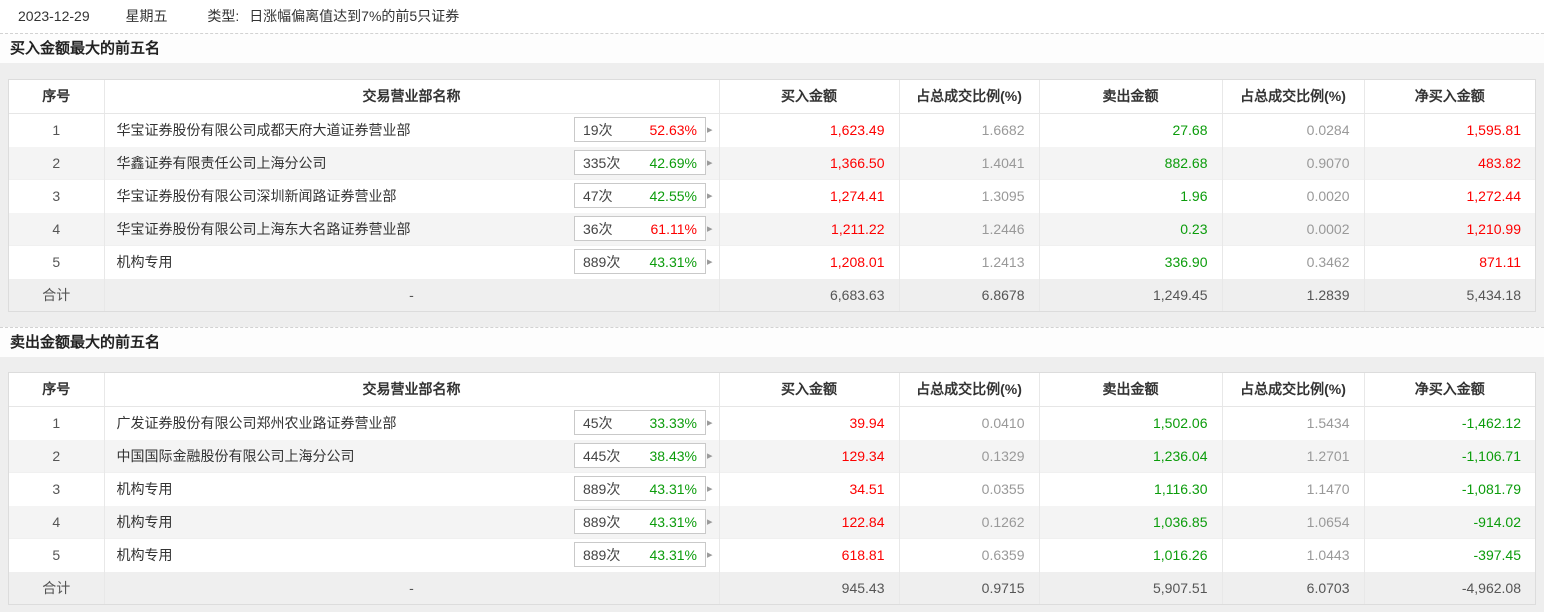 This screenshot has width=1544, height=612. Describe the element at coordinates (639, 129) in the screenshot. I see `seat-stats-badge: 19次 52.63%` at that location.